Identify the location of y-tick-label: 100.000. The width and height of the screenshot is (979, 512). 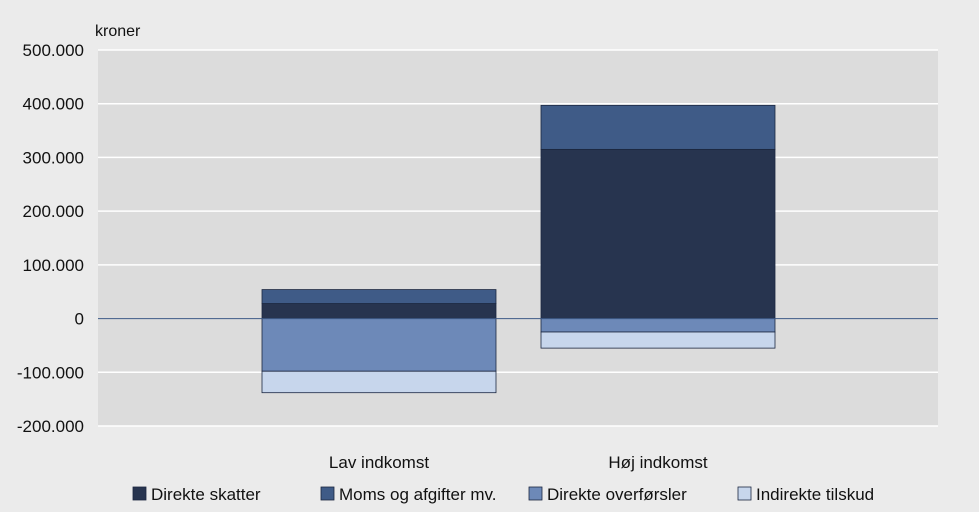
(53, 265).